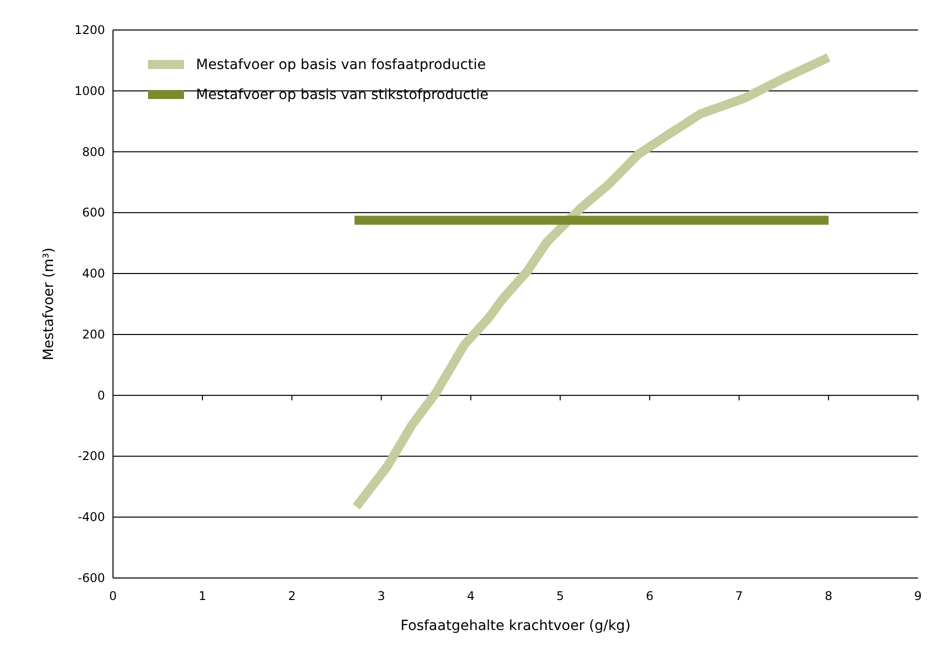  I want to click on x-tick-label: 2, so click(292, 596).